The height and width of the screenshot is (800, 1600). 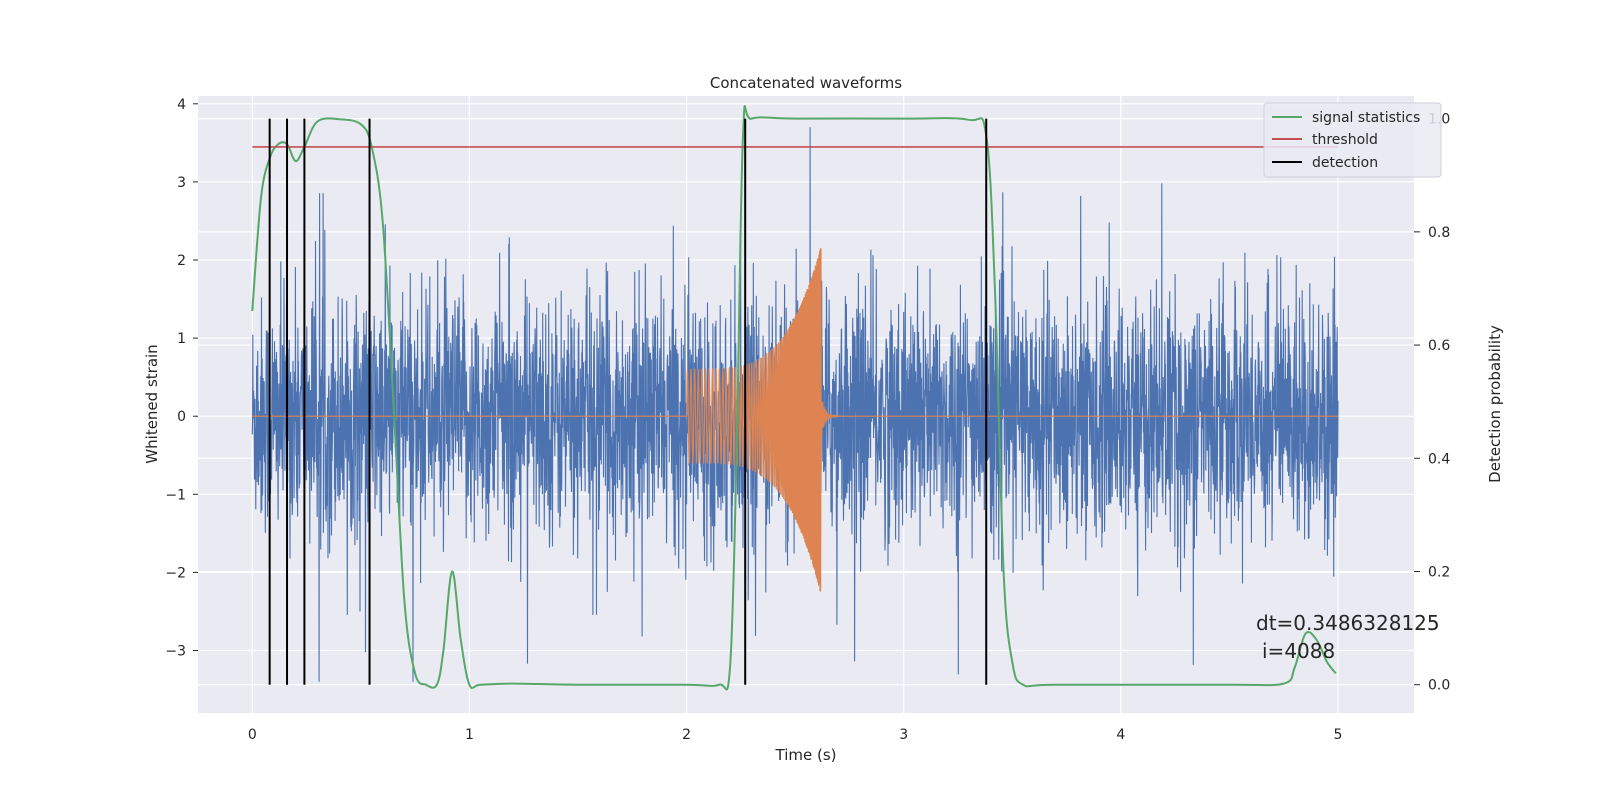 What do you see at coordinates (252, 735) in the screenshot?
I see `x-tick-label: 0` at bounding box center [252, 735].